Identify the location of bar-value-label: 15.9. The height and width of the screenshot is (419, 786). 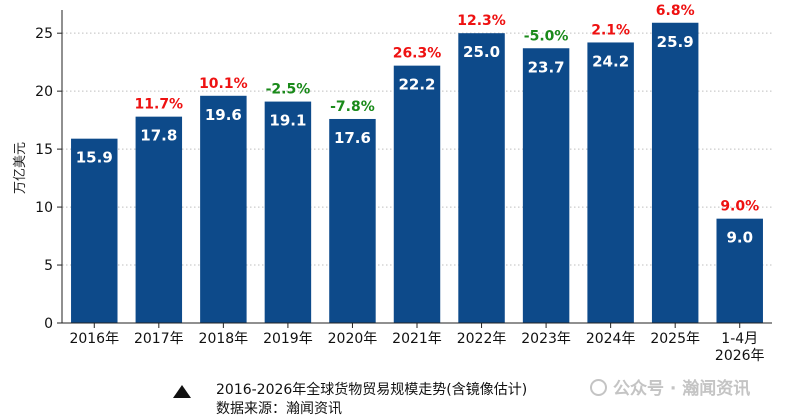
(94, 158).